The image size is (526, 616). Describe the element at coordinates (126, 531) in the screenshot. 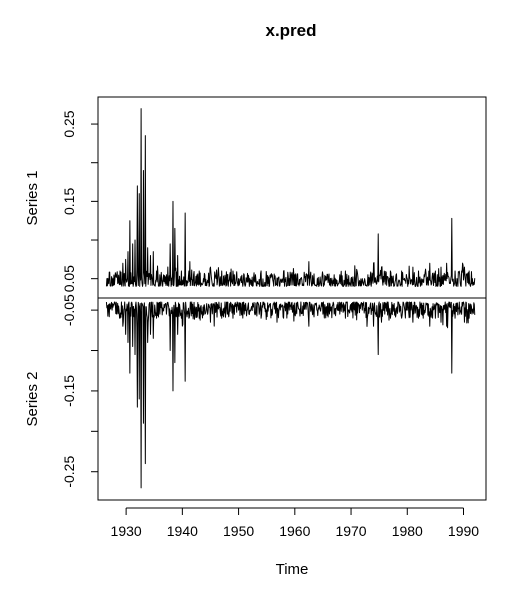

I see `x-tick-label: 1930` at that location.